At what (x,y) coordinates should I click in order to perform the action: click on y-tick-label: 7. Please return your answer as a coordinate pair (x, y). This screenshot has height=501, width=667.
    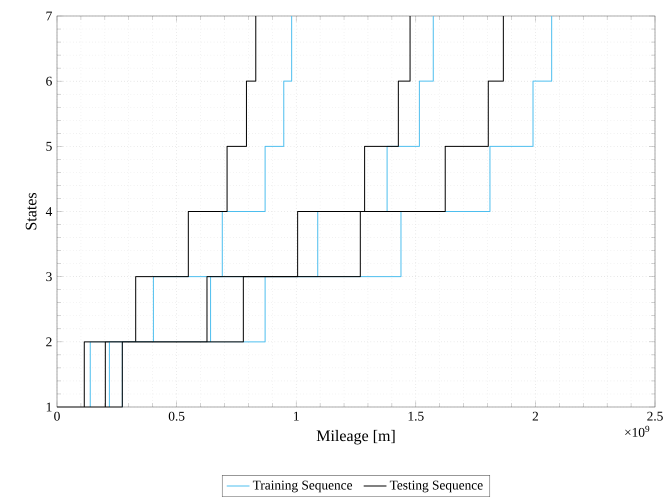
    Looking at the image, I should click on (49, 16).